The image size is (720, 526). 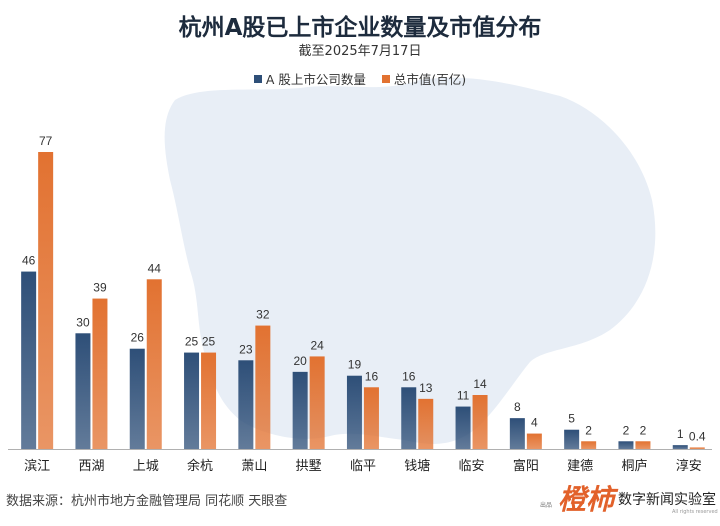 I want to click on bar-value-临平, so click(x=371, y=418).